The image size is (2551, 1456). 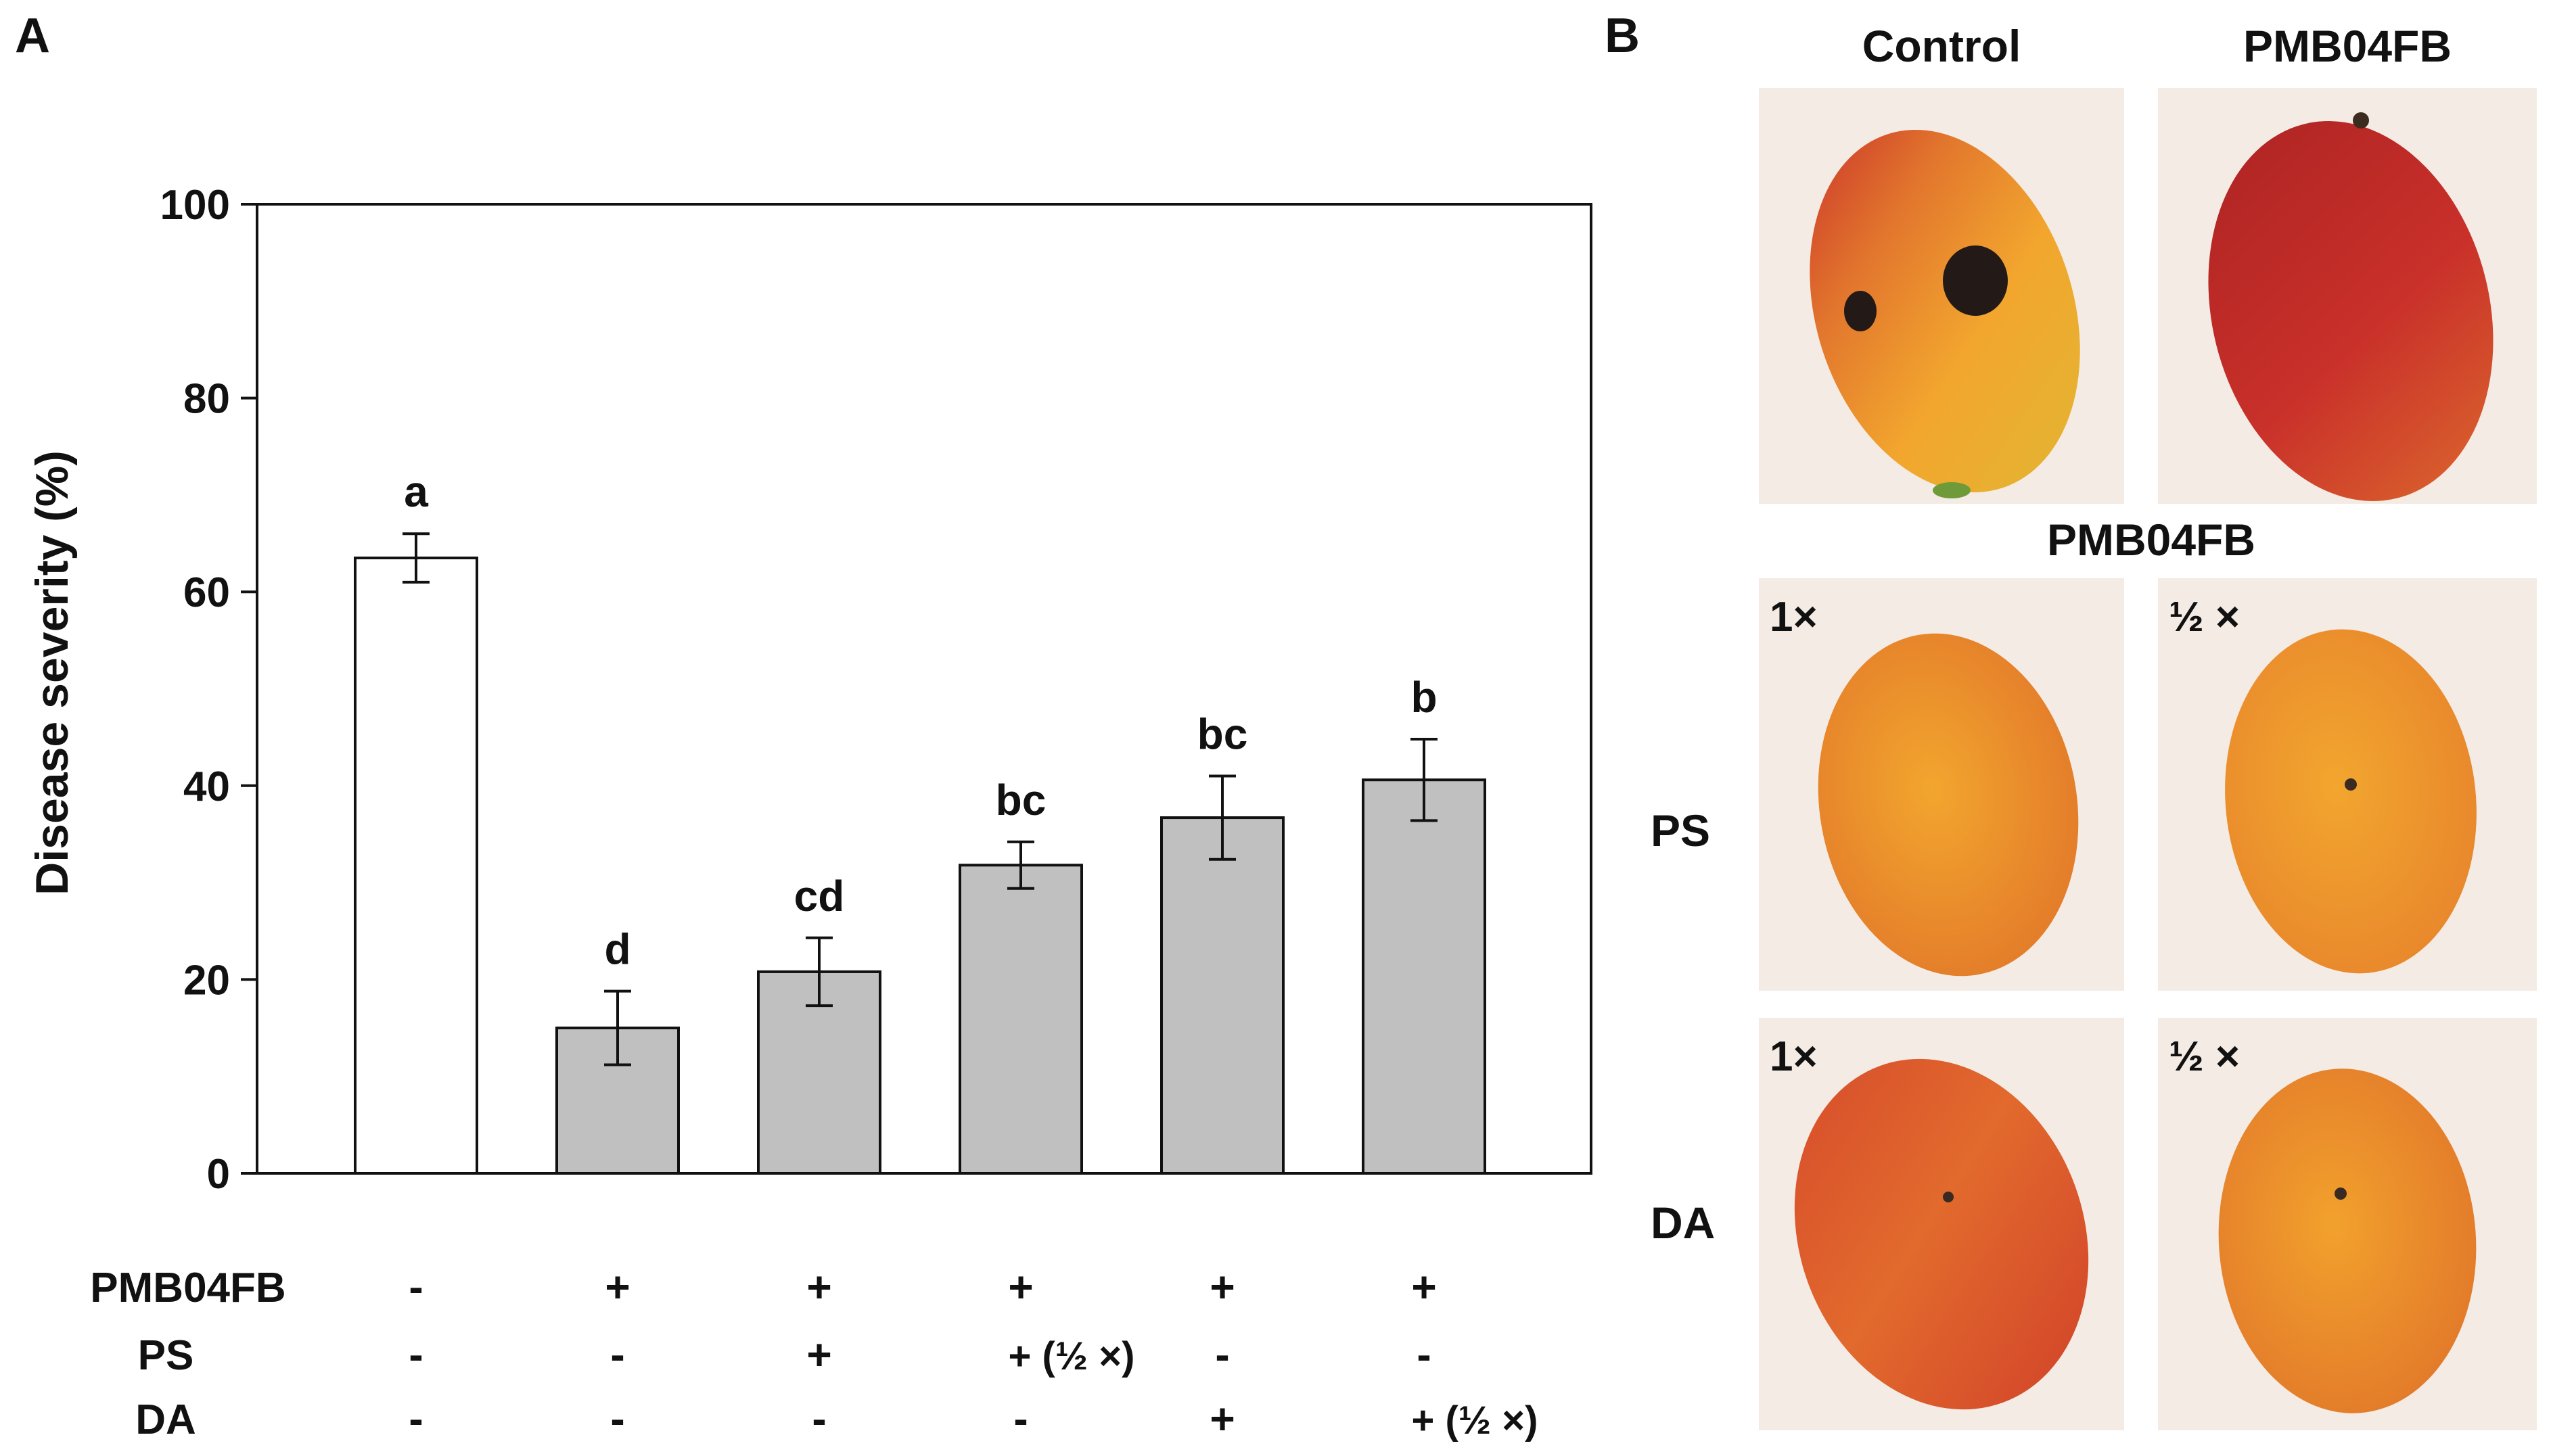 What do you see at coordinates (206, 400) in the screenshot?
I see `y-tick-label: 80` at bounding box center [206, 400].